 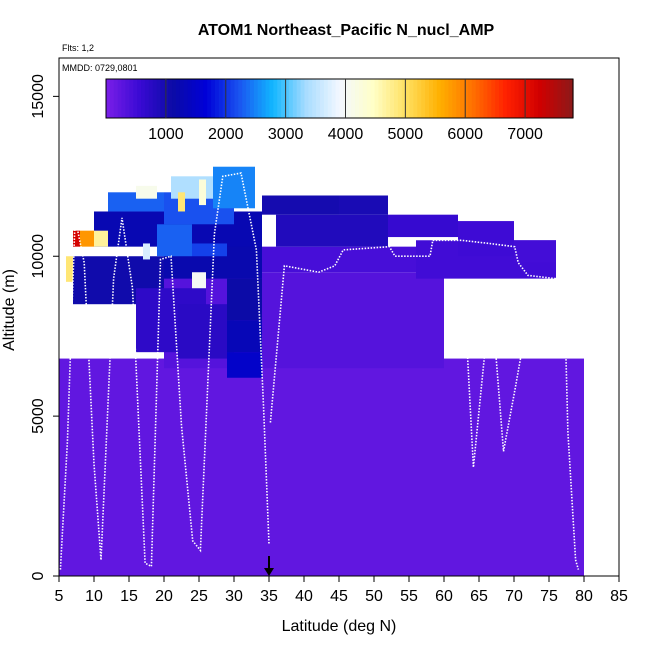 What do you see at coordinates (78, 48) in the screenshot?
I see `flights-note: Flts: 1,2` at bounding box center [78, 48].